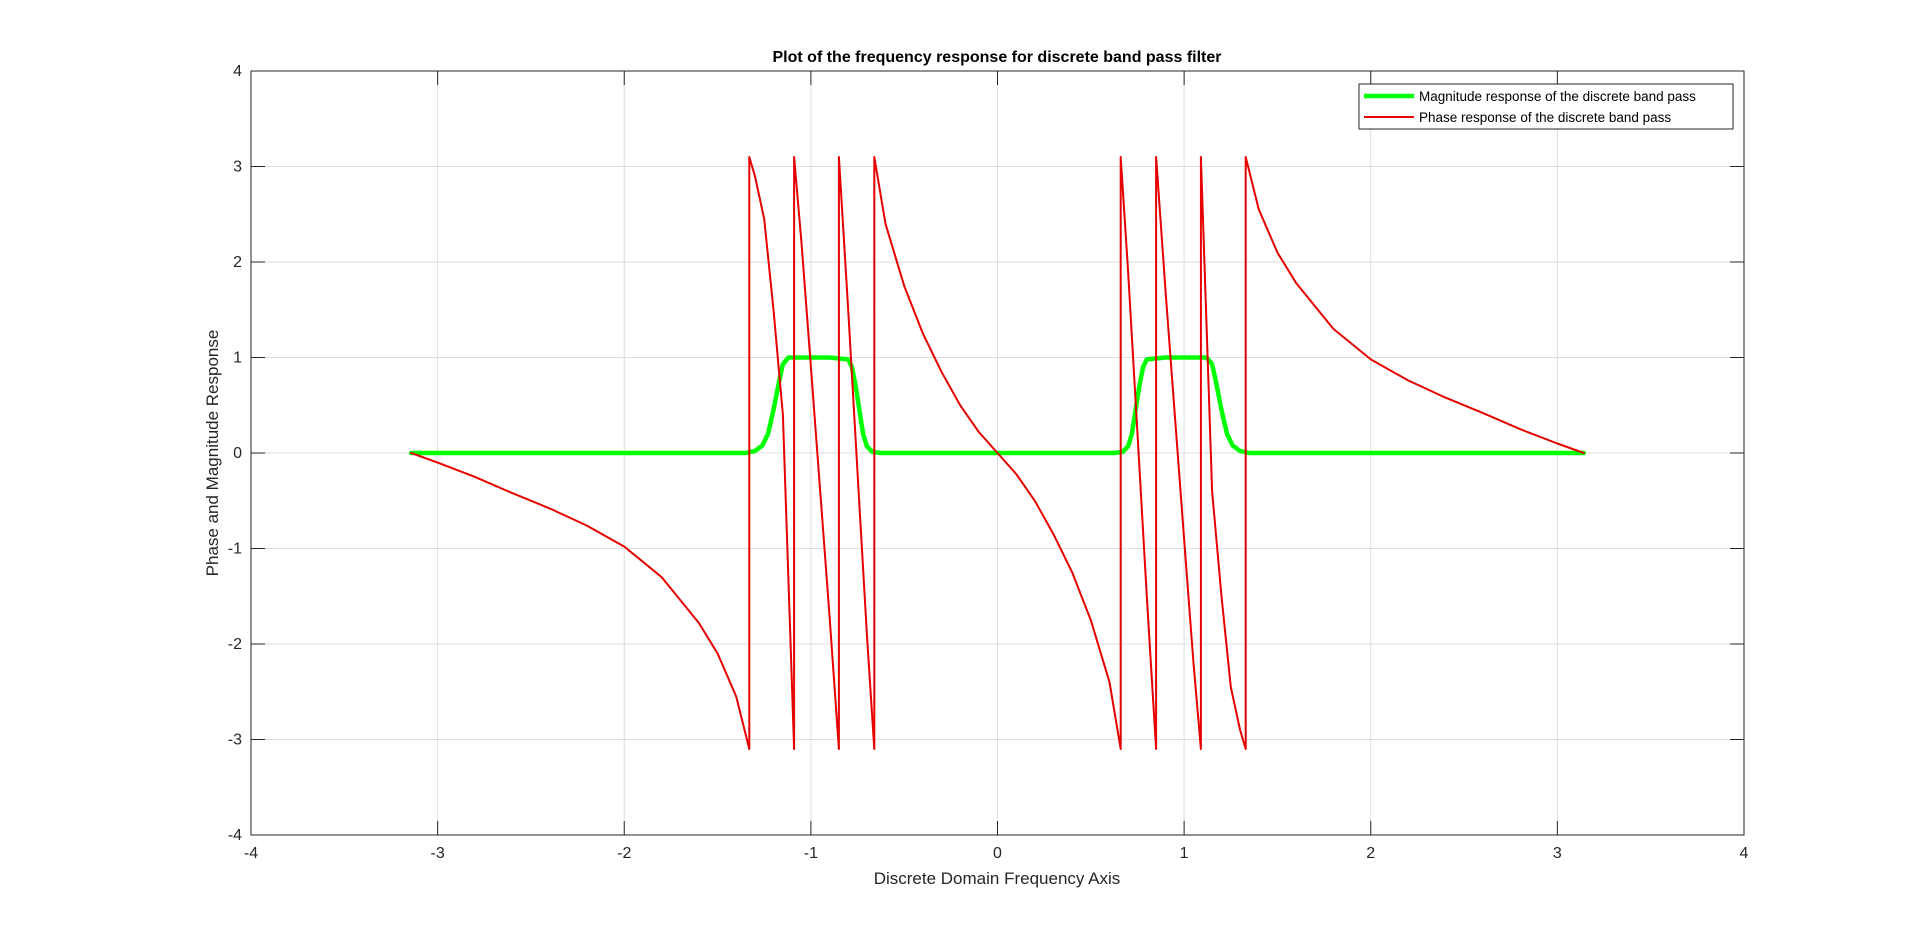  What do you see at coordinates (237, 71) in the screenshot?
I see `y-tick-label: 4` at bounding box center [237, 71].